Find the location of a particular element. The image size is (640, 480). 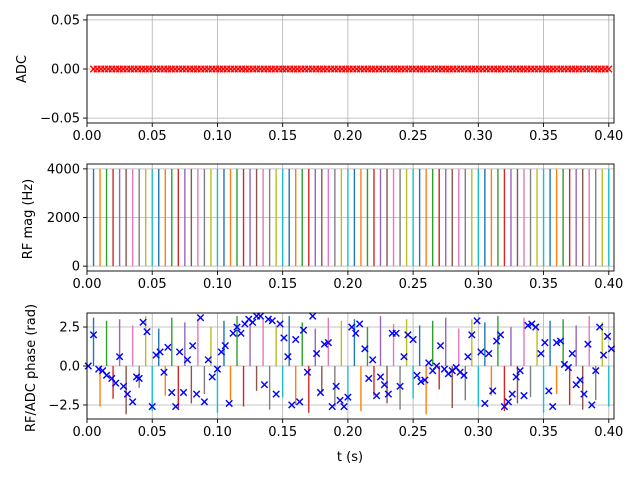

phase-xlabel: t (s) is located at coordinates (350, 457).